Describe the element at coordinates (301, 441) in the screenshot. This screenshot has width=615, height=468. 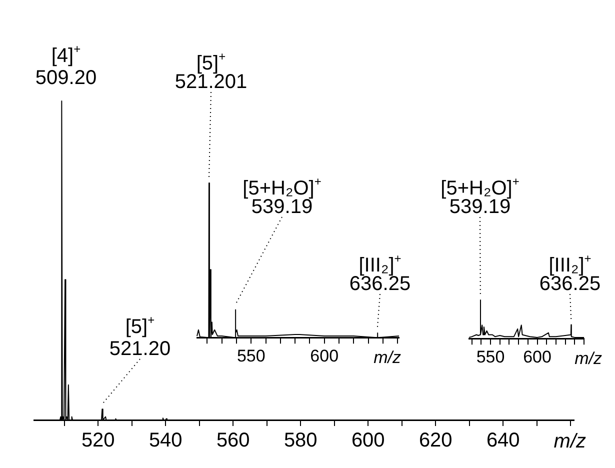
I see `x-tick-label: 580` at that location.